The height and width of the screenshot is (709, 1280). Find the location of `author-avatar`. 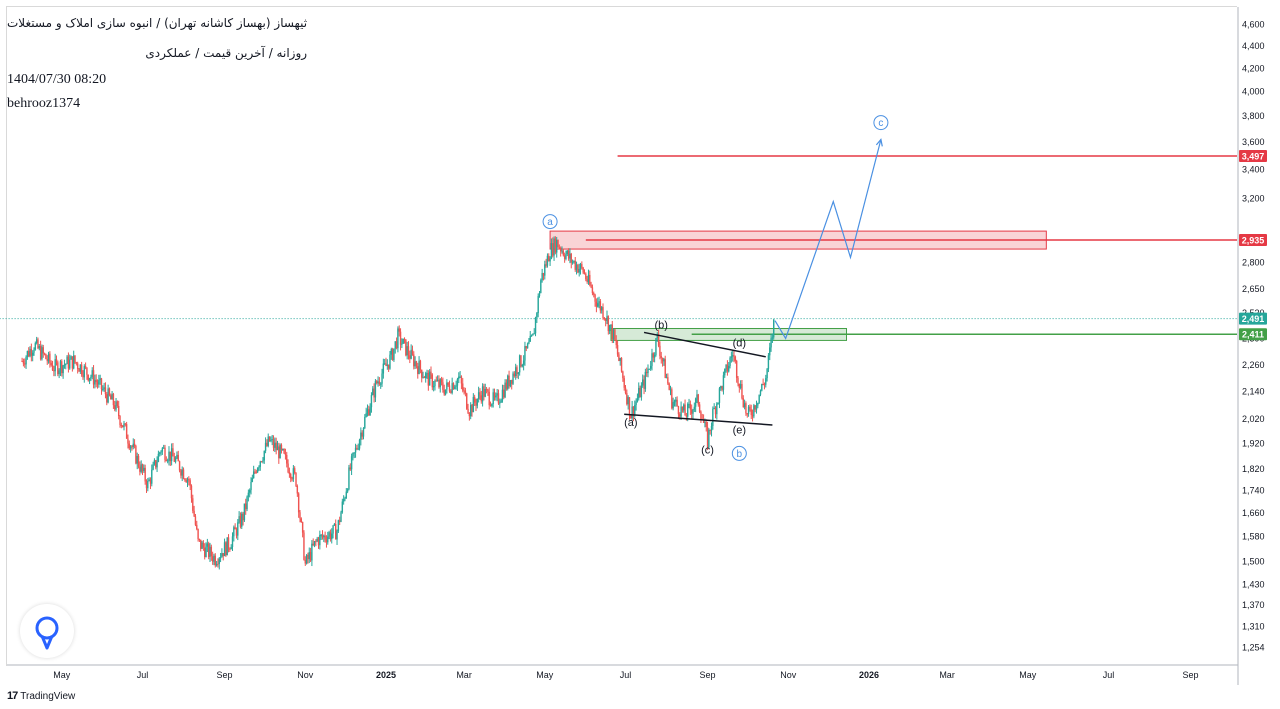

author-avatar is located at coordinates (47, 631).